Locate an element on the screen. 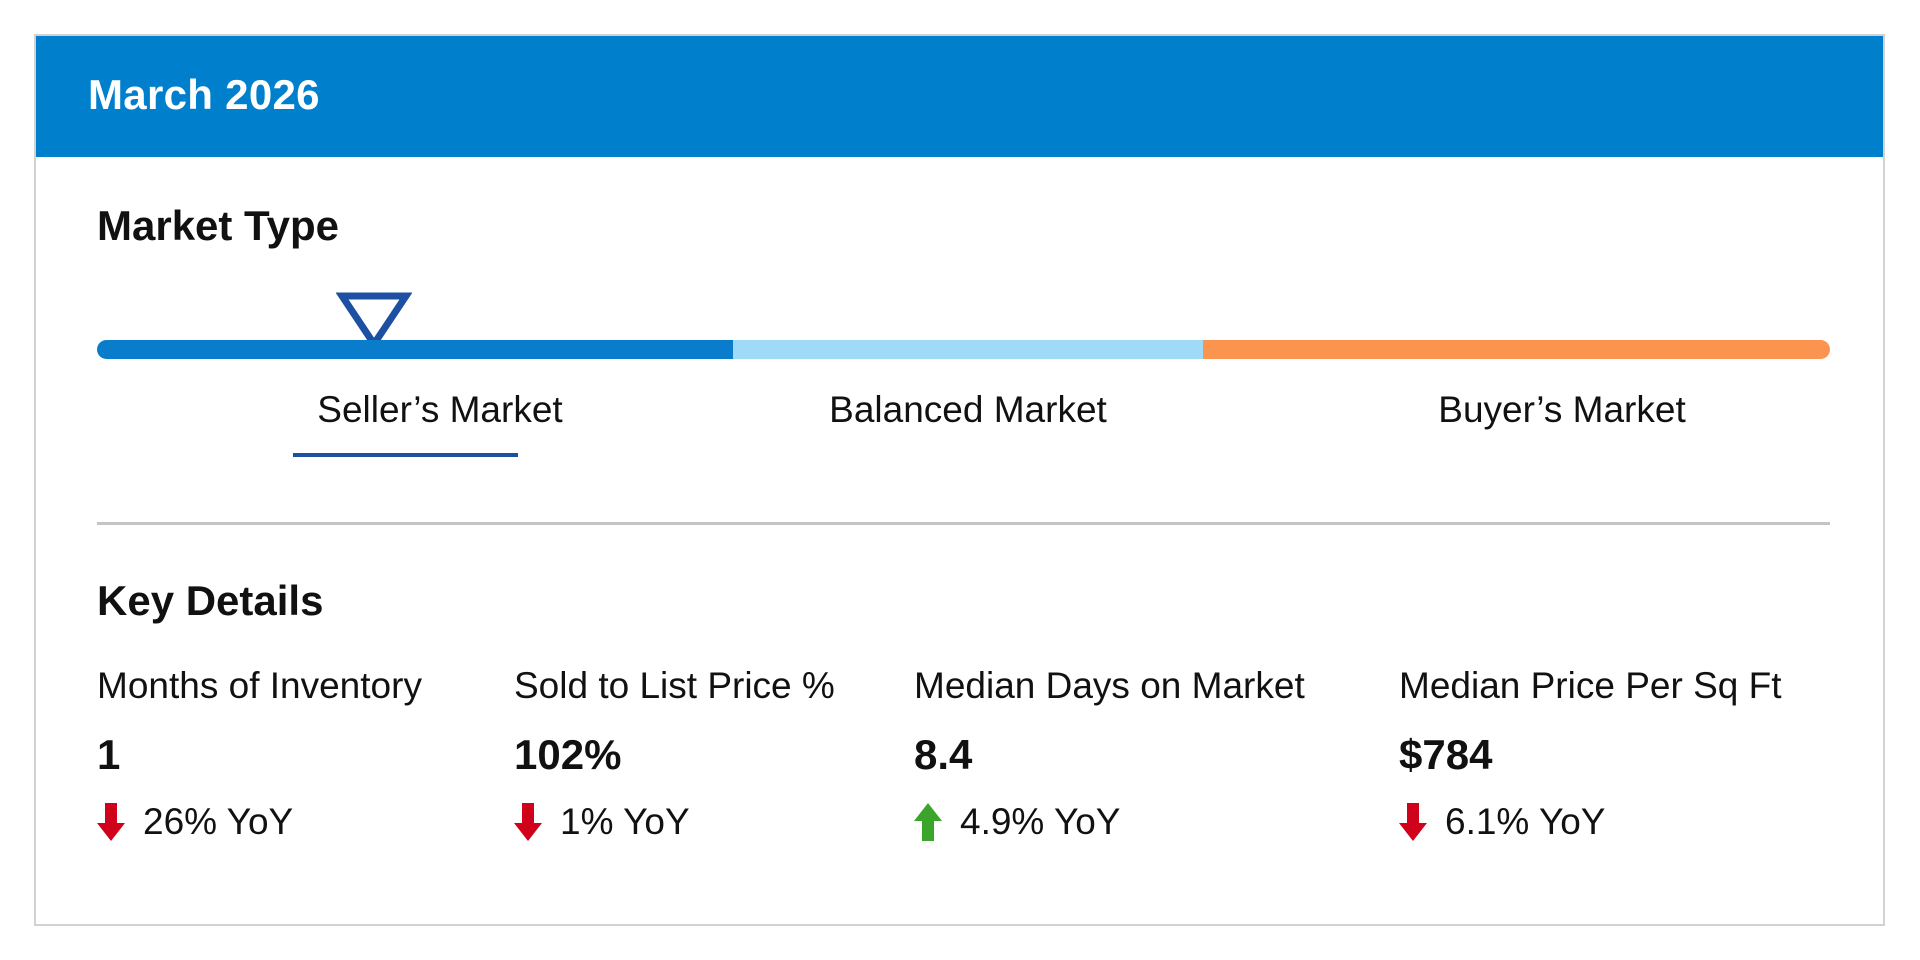  metric-change-text: 26% YoY is located at coordinates (218, 821).